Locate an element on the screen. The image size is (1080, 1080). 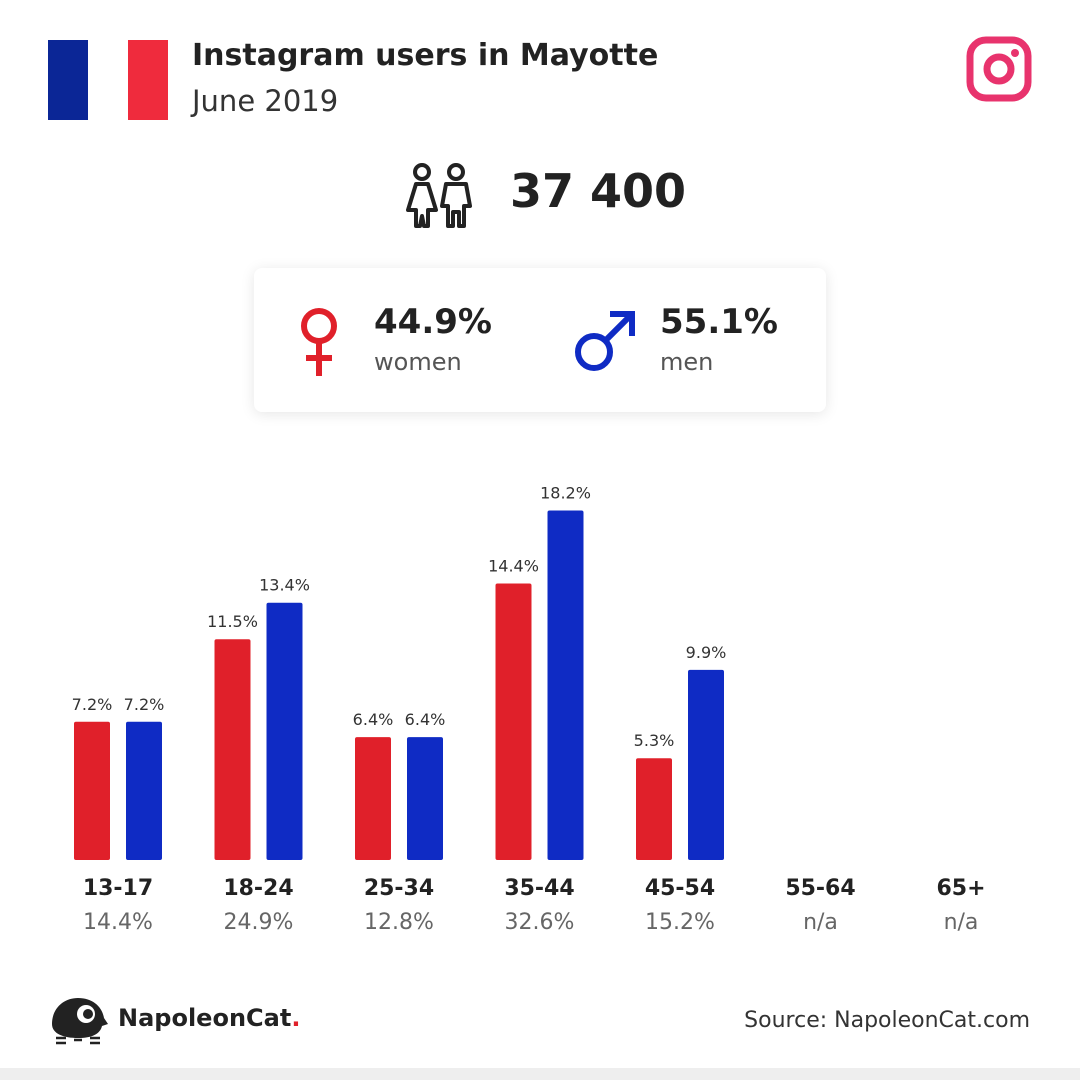
bar-value-label-men-13-17: 7.2% is located at coordinates (144, 704).